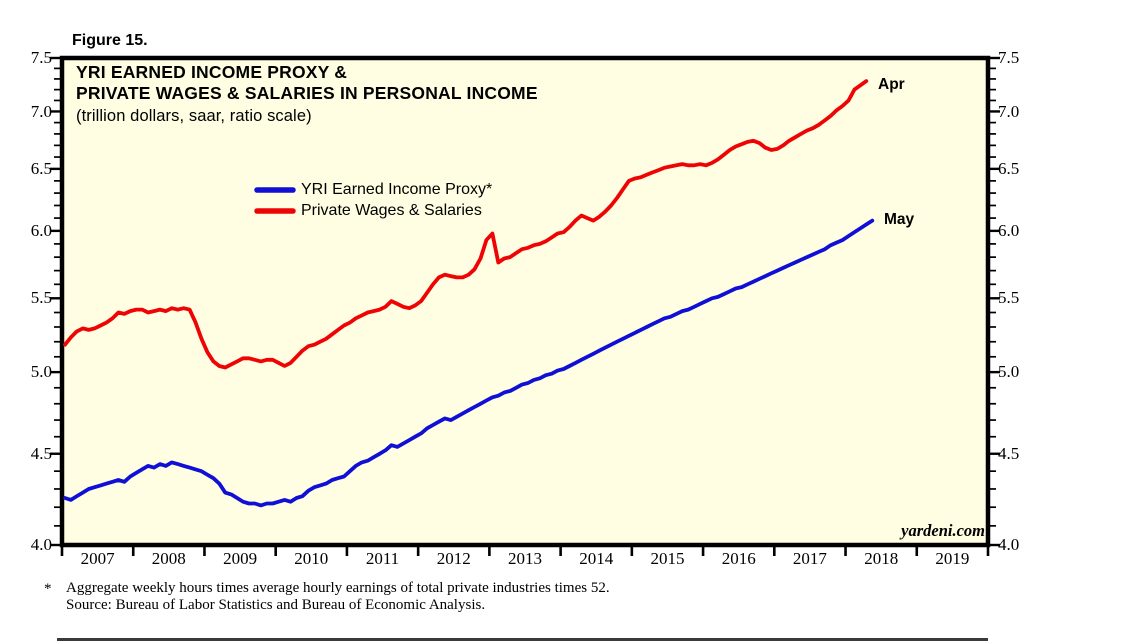  What do you see at coordinates (41, 372) in the screenshot?
I see `y-tick-label-left: 5.0` at bounding box center [41, 372].